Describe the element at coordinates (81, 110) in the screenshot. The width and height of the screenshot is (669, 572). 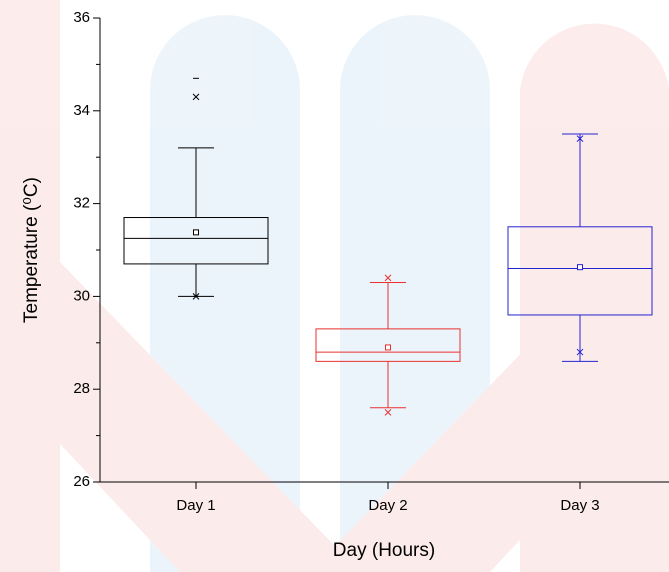
I see `y-tick-label: 34` at that location.